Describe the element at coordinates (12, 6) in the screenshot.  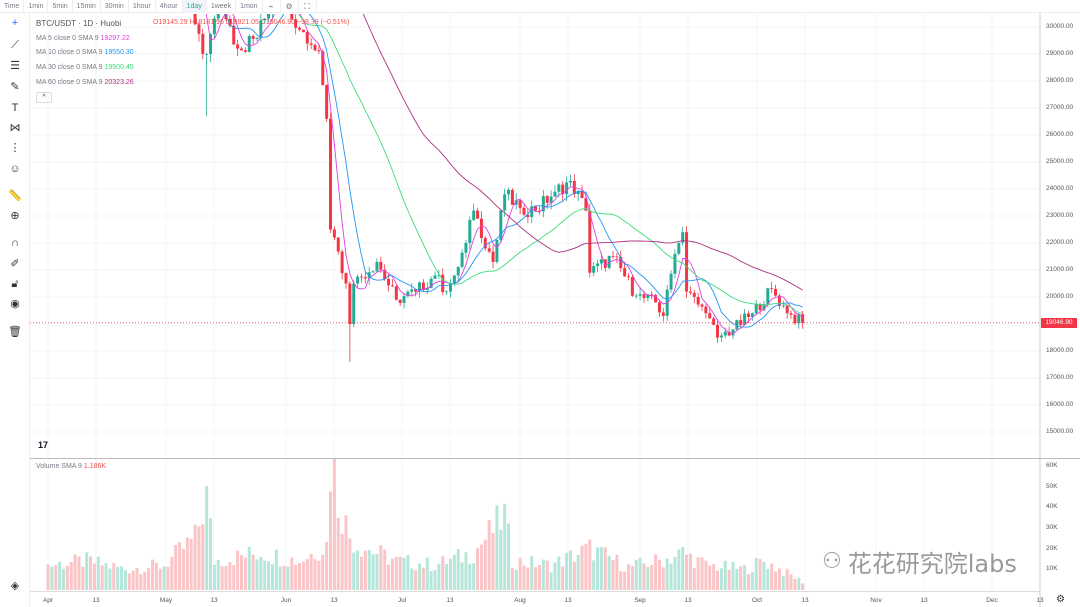
I see `timeframe-Time: Time` at that location.